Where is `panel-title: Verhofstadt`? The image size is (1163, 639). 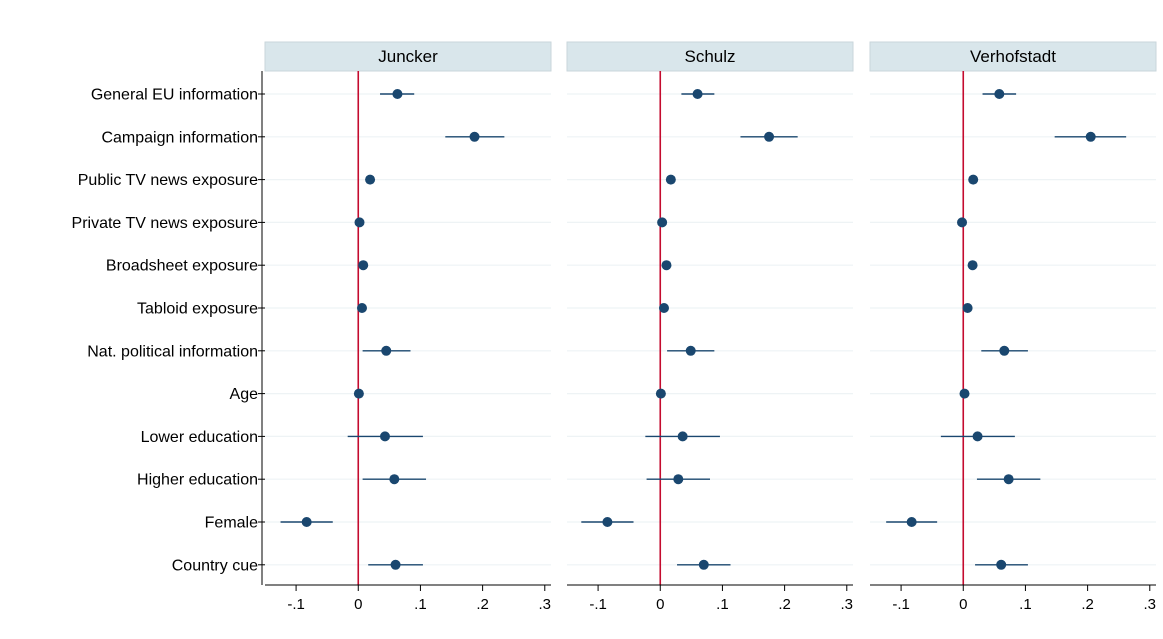
panel-title: Verhofstadt is located at coordinates (1013, 56).